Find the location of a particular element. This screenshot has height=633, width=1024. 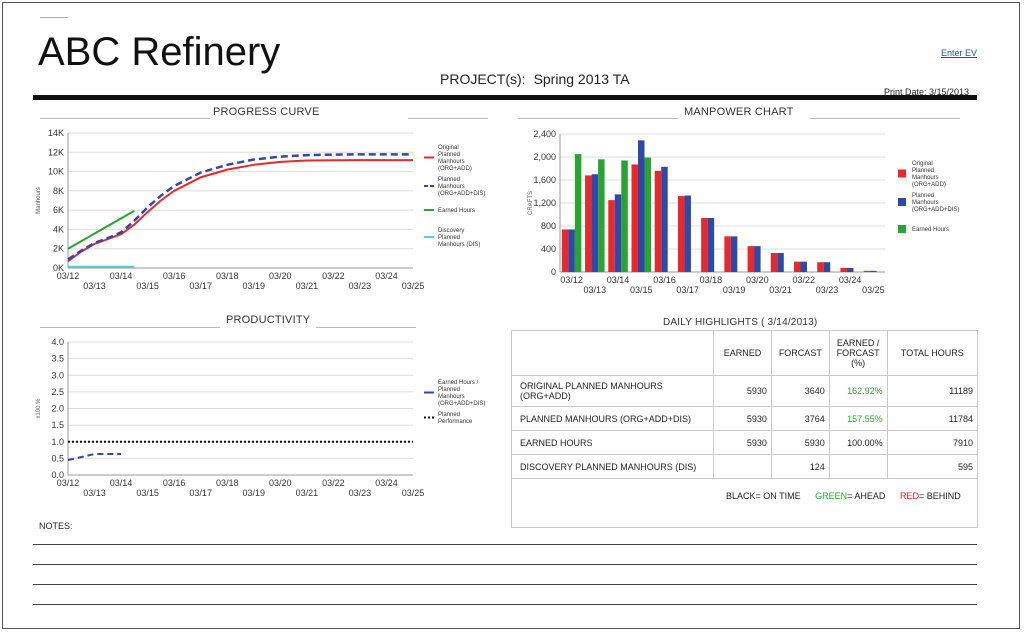

bar-03/15-1 is located at coordinates (641, 206).